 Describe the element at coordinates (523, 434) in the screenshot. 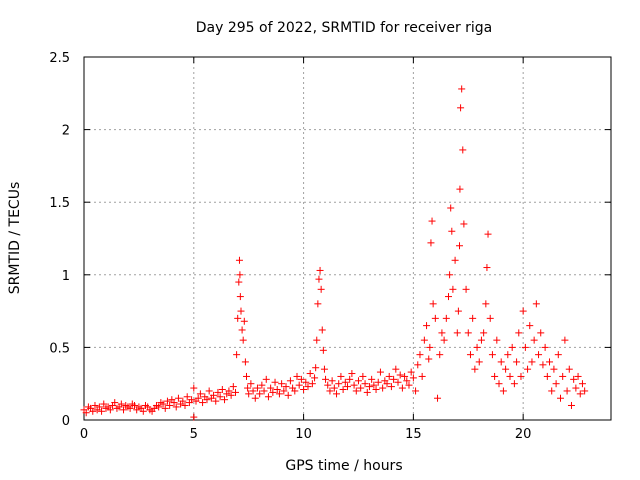

I see `x-tick-label: 20` at that location.